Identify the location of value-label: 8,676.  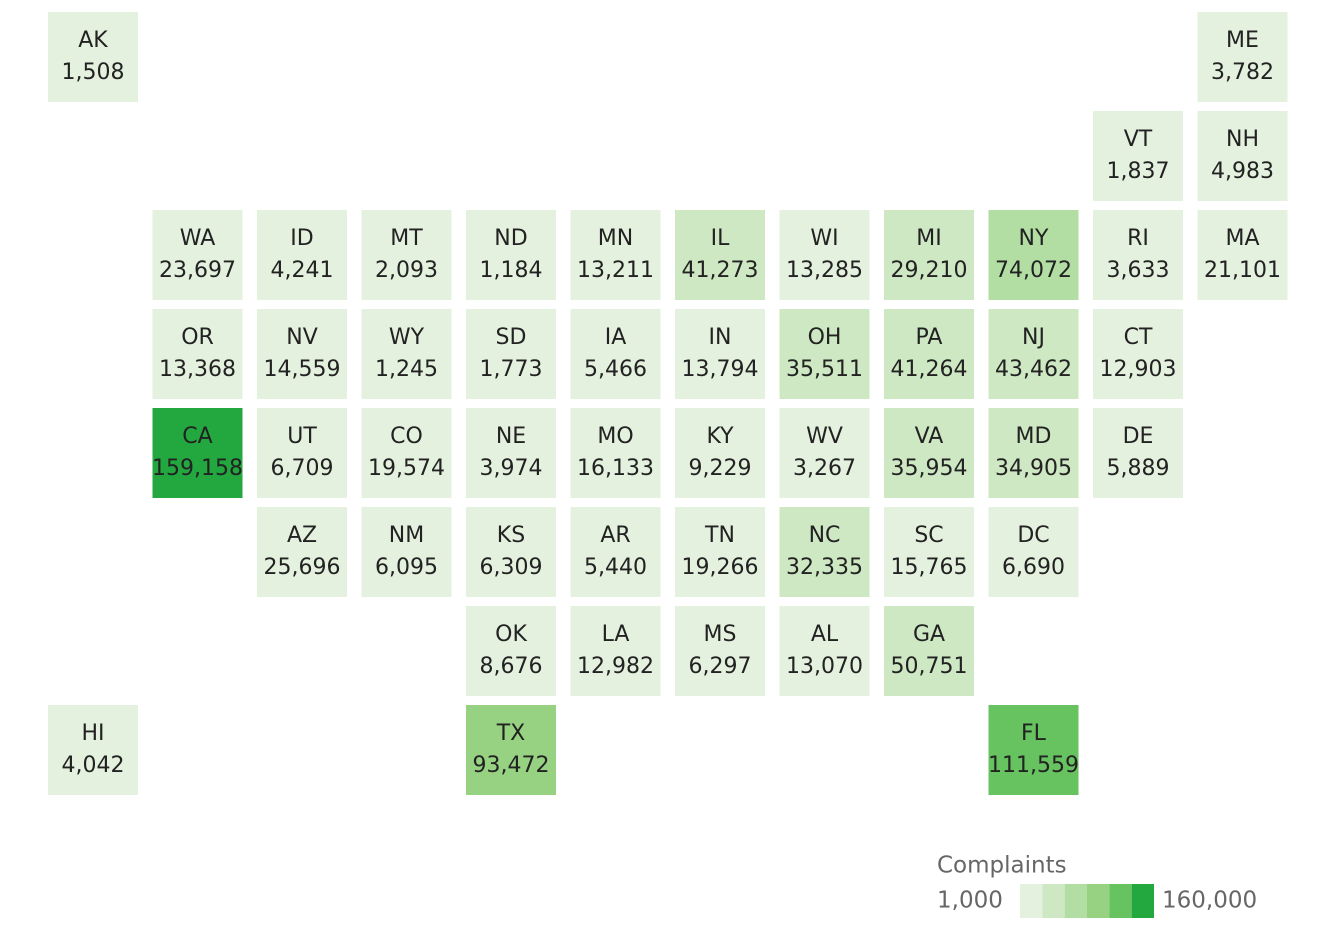
(511, 666).